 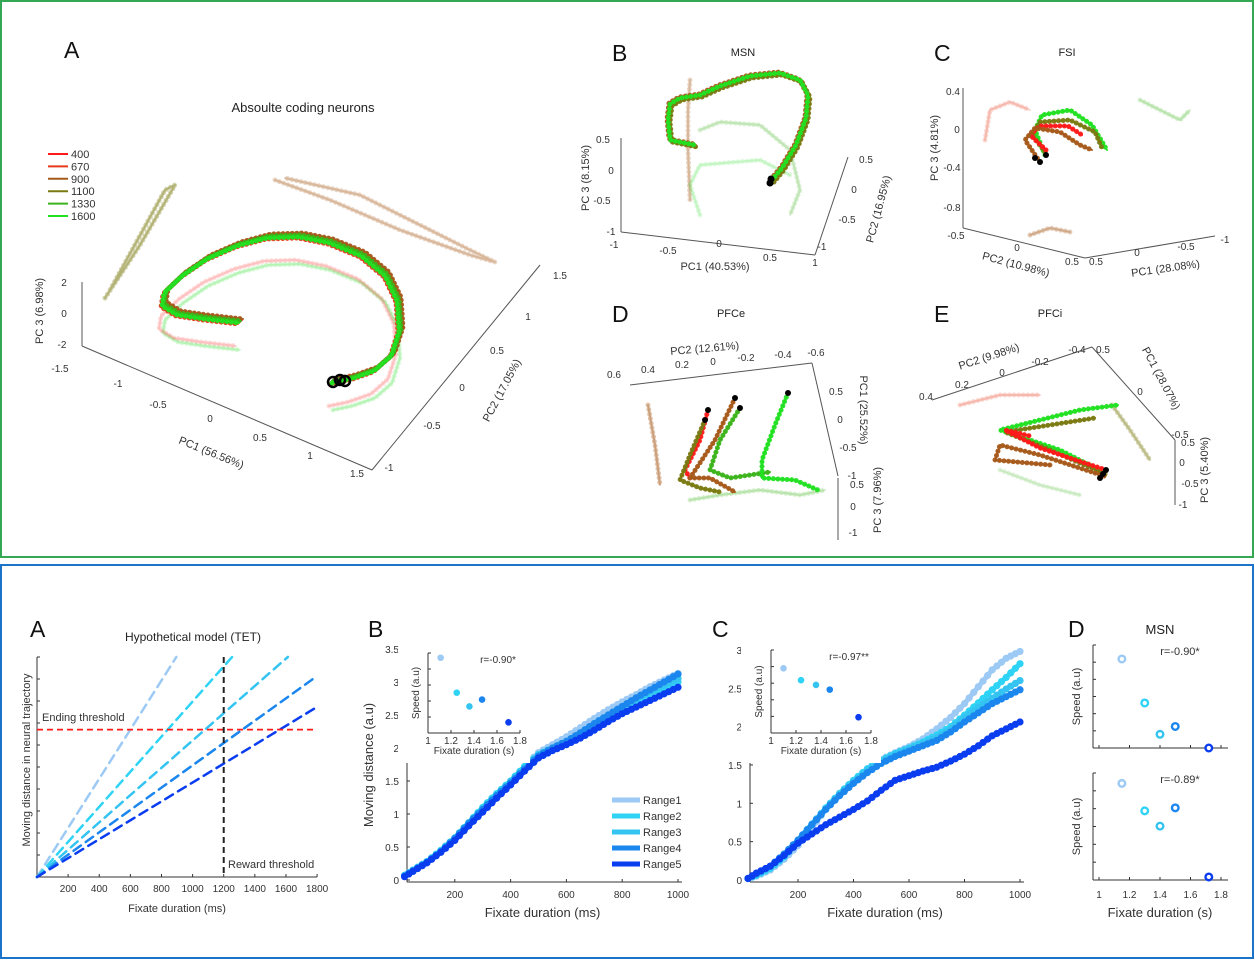 I want to click on x-axis-label: Fixate duration (ms), so click(x=543, y=912).